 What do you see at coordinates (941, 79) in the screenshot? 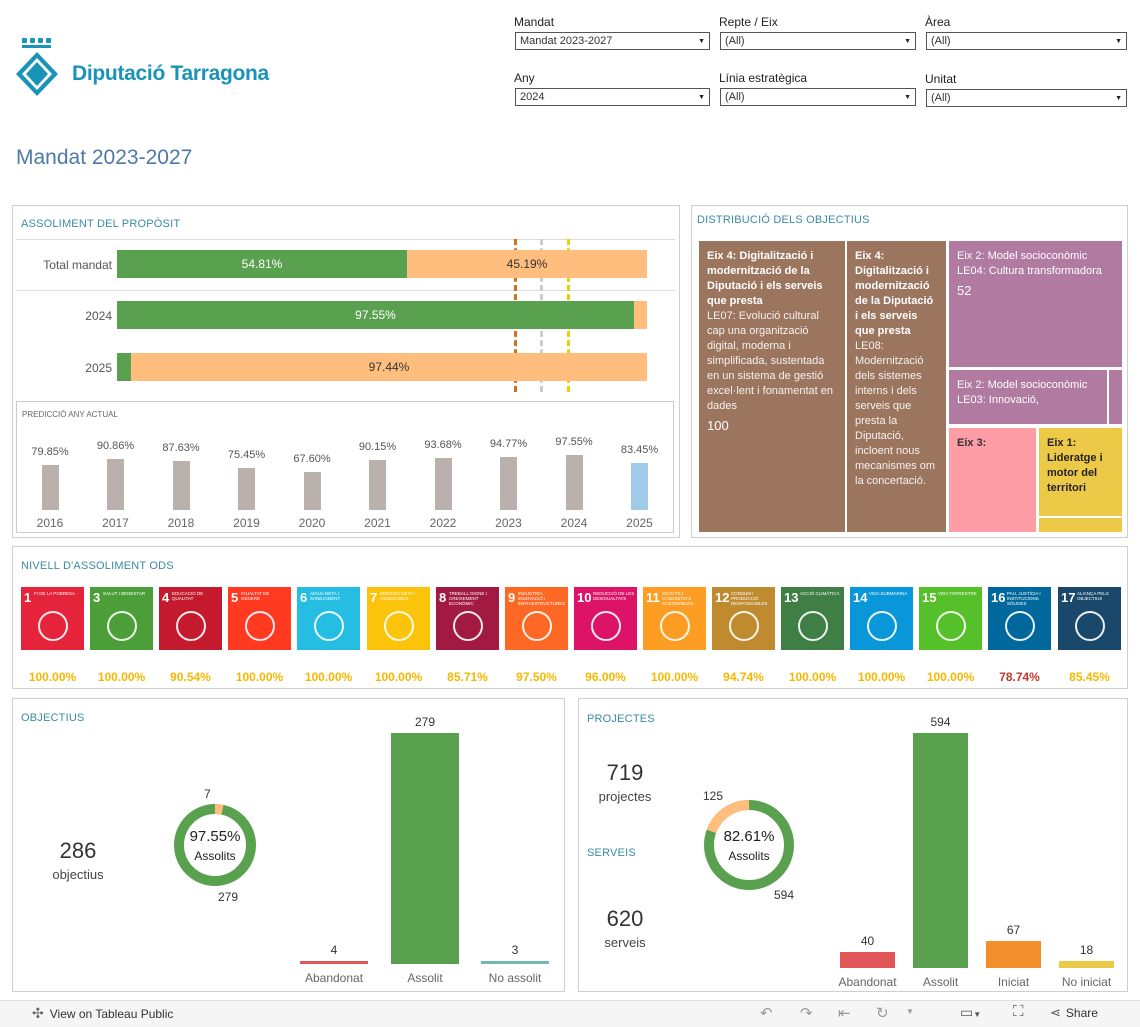
I see `filter-unitat-label: Unitat` at bounding box center [941, 79].